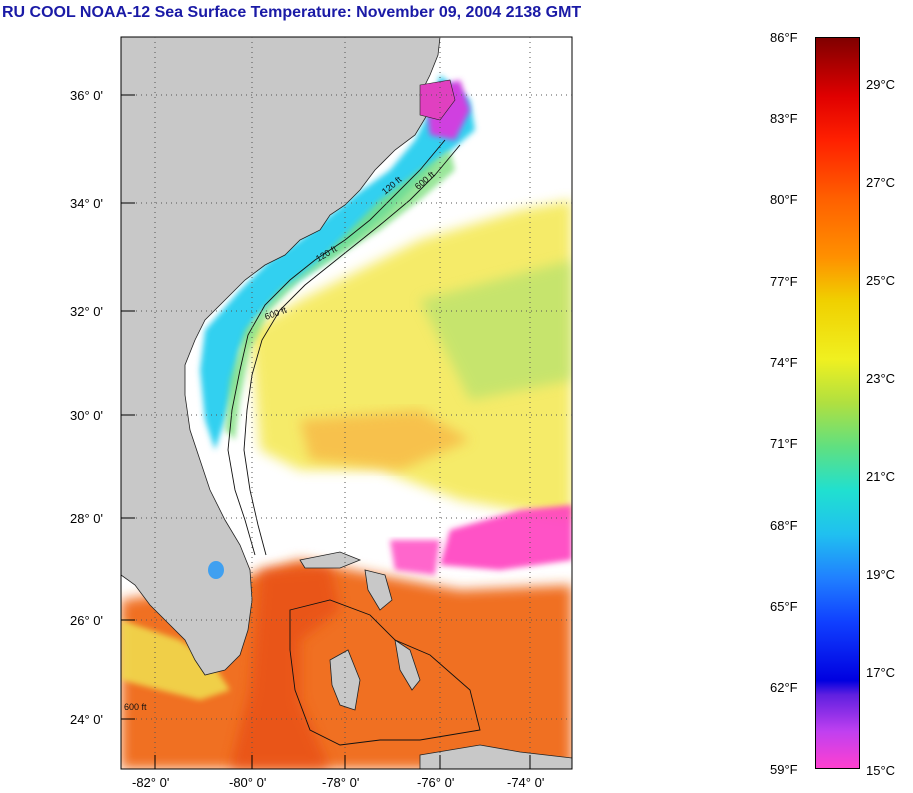  Describe the element at coordinates (86, 95) in the screenshot. I see `lat-label-36: 36° 0'` at that location.